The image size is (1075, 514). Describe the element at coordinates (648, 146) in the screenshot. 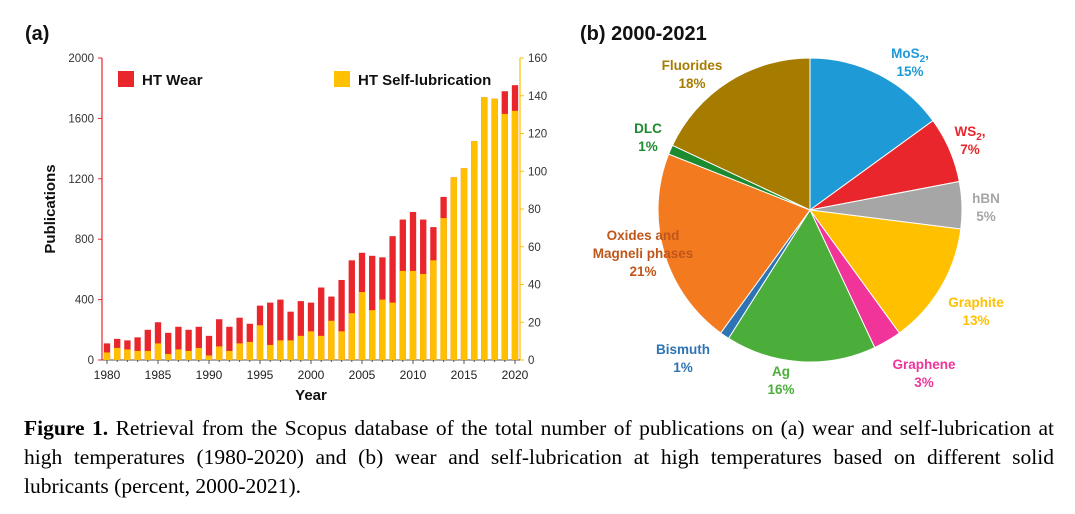

I see `pie-pct-dlc: 1%` at that location.